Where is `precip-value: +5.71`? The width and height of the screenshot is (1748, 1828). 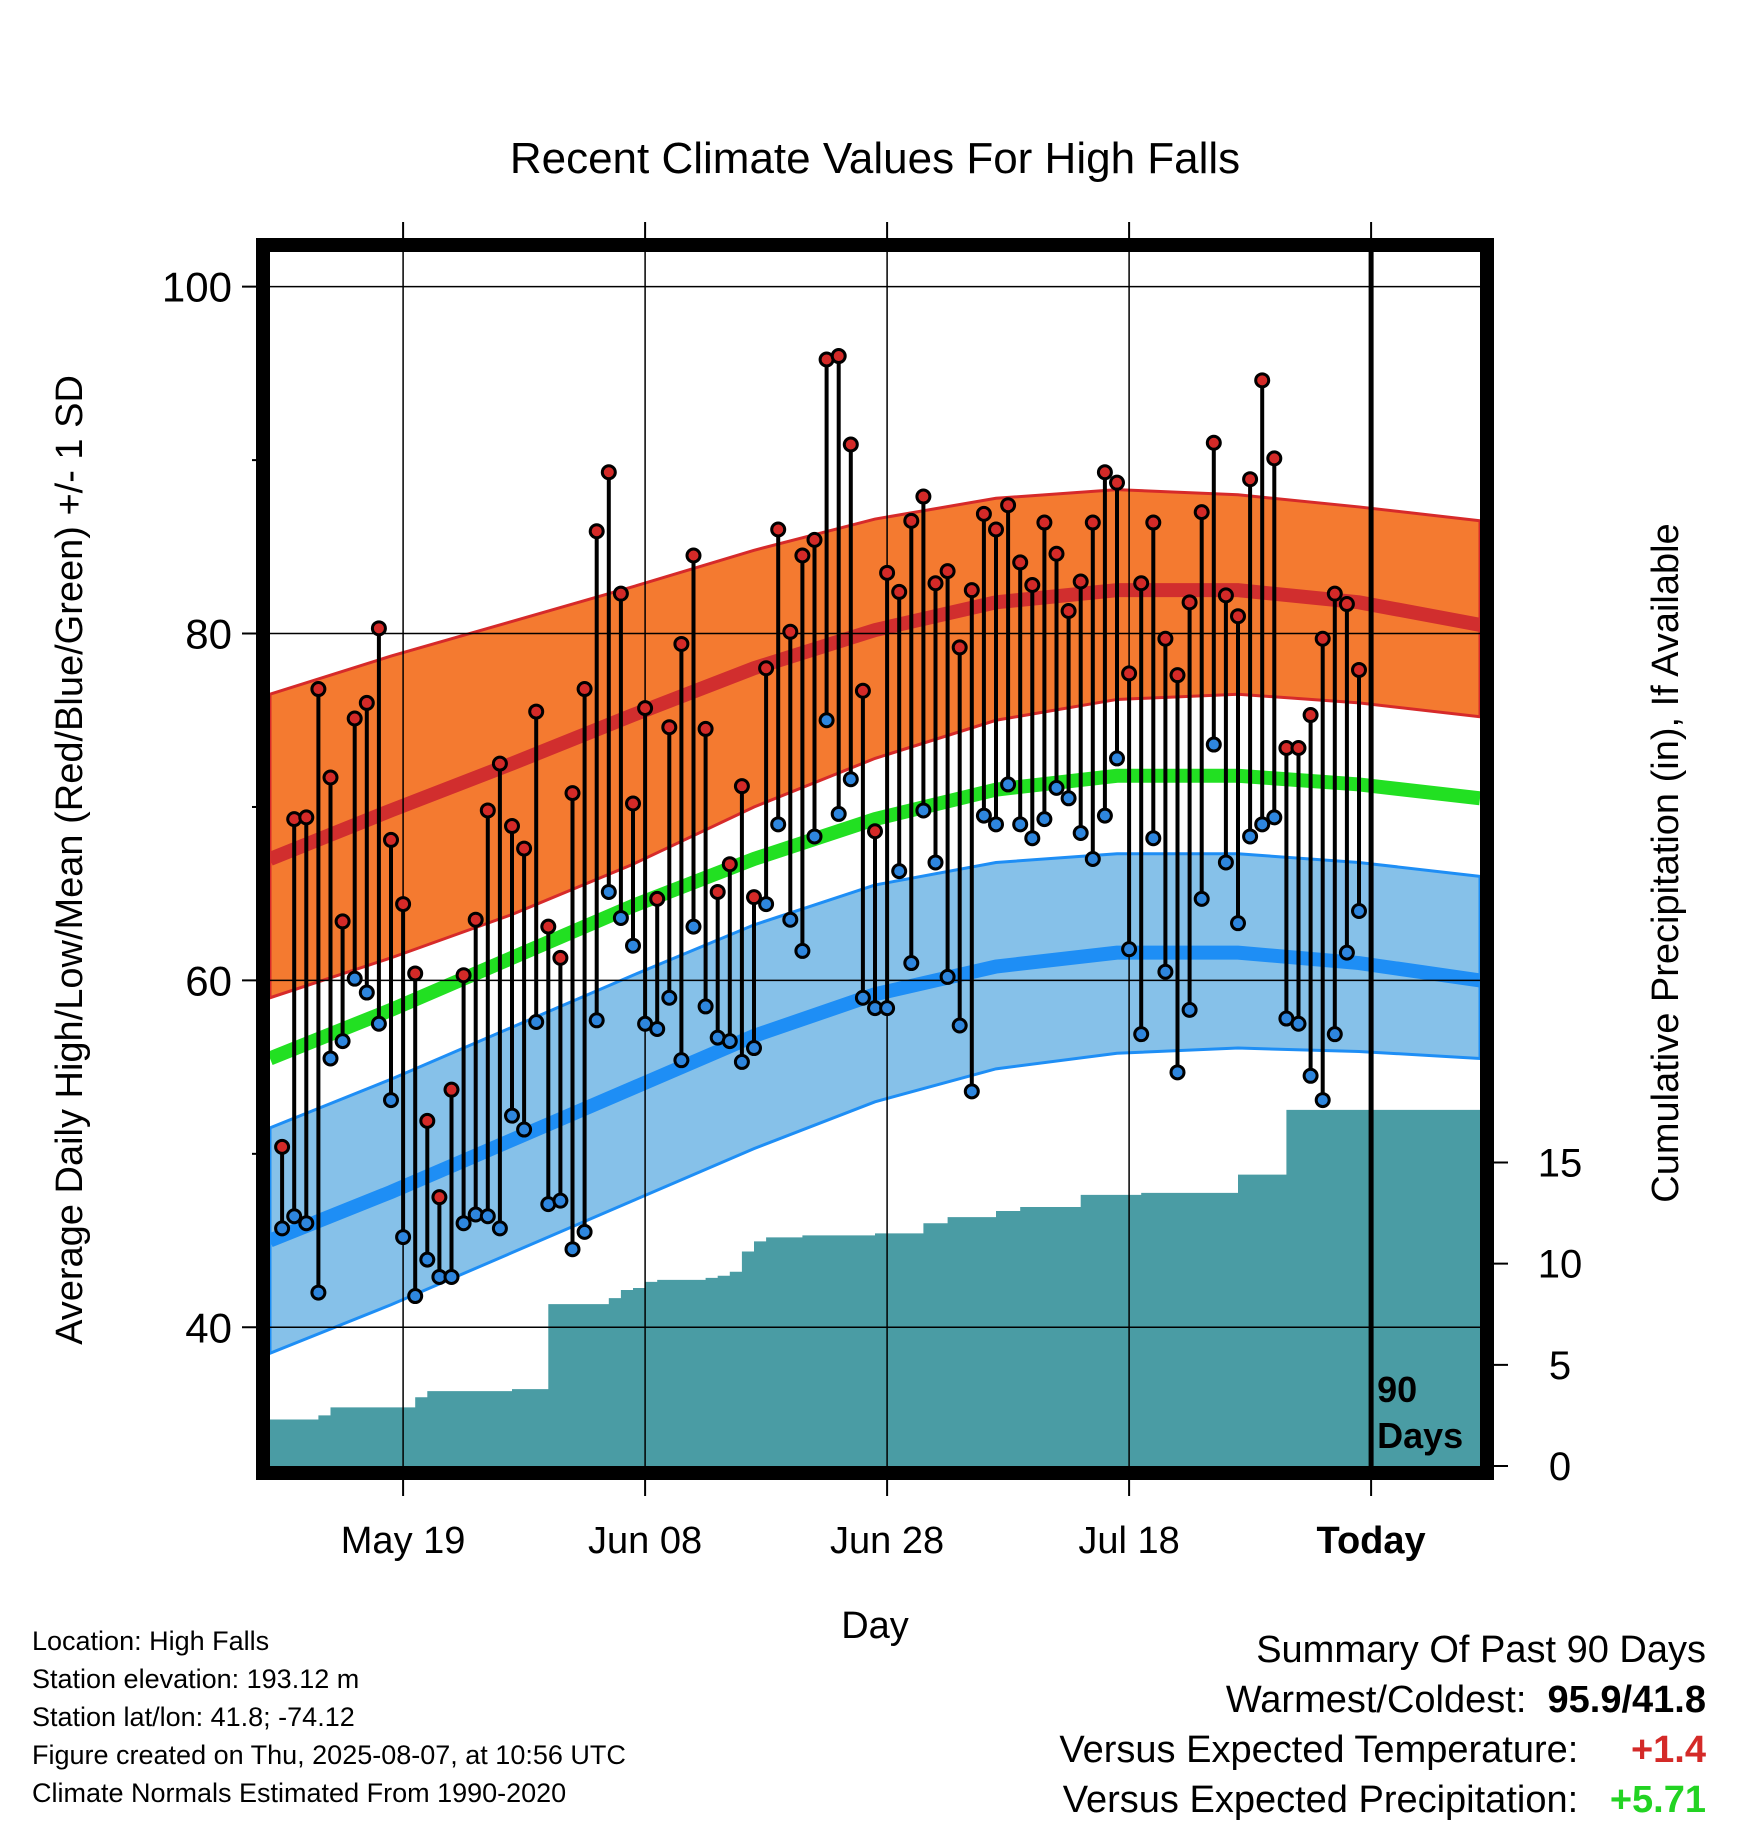 precip-value: +5.71 is located at coordinates (1657, 1800).